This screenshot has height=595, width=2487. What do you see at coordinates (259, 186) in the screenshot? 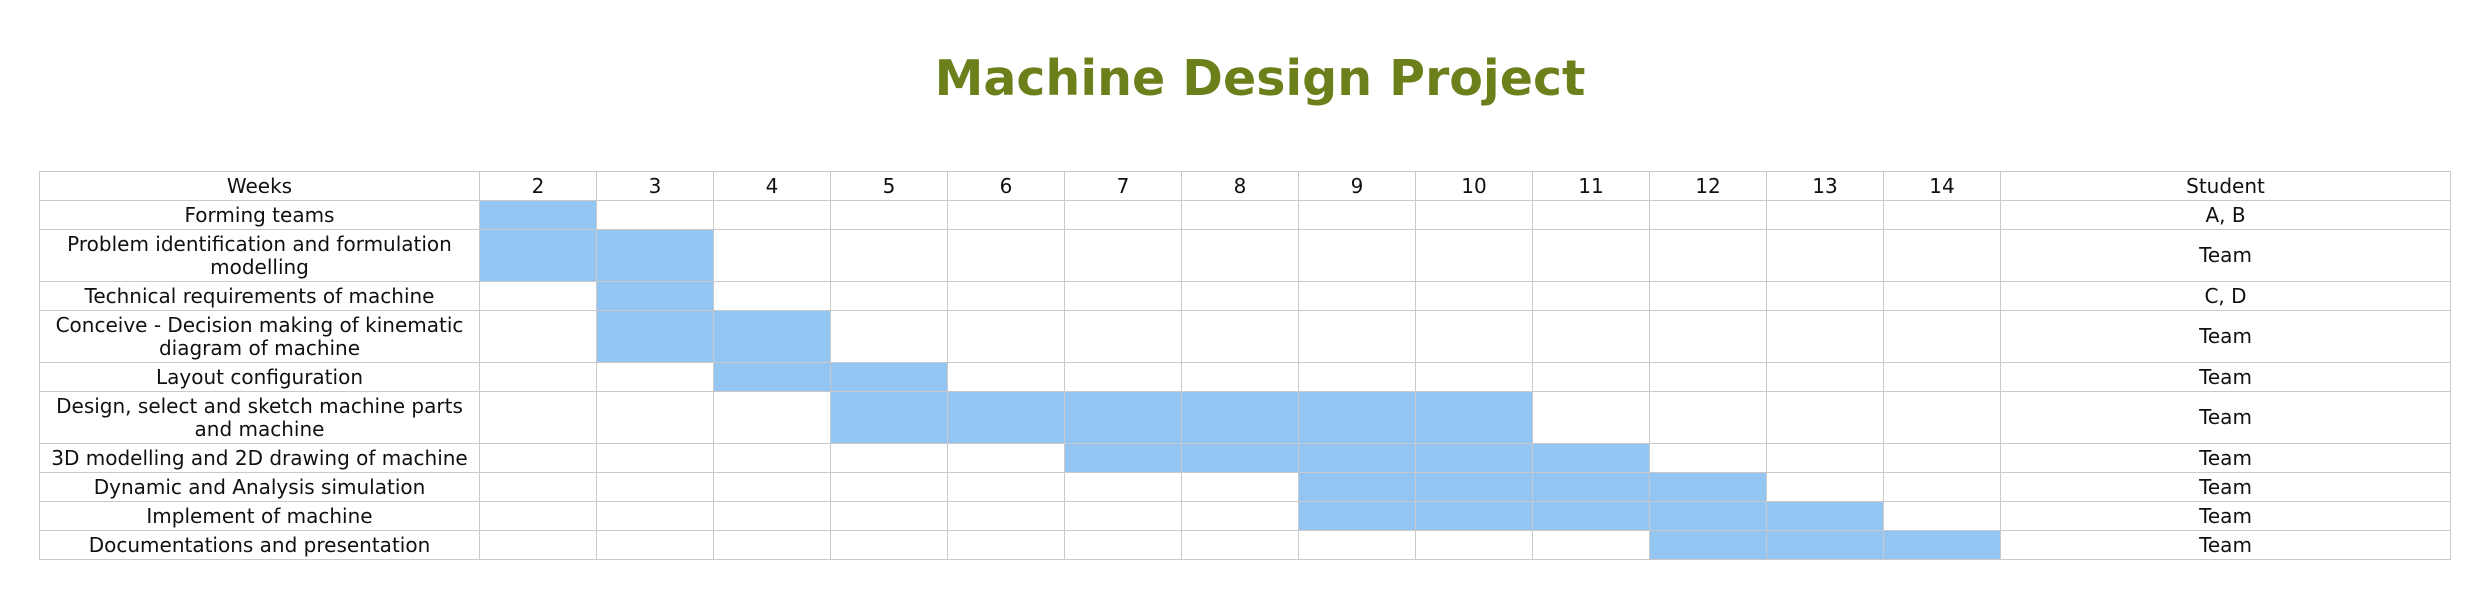
I see `weeks-header: Weeks` at bounding box center [259, 186].